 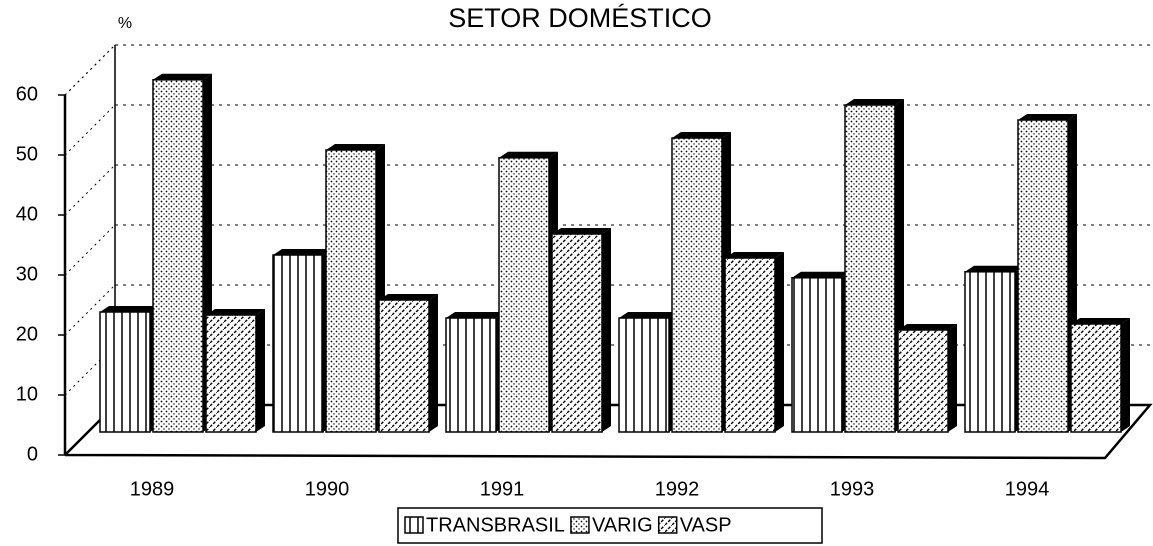 What do you see at coordinates (27, 274) in the screenshot?
I see `y-tick-label: 30` at bounding box center [27, 274].